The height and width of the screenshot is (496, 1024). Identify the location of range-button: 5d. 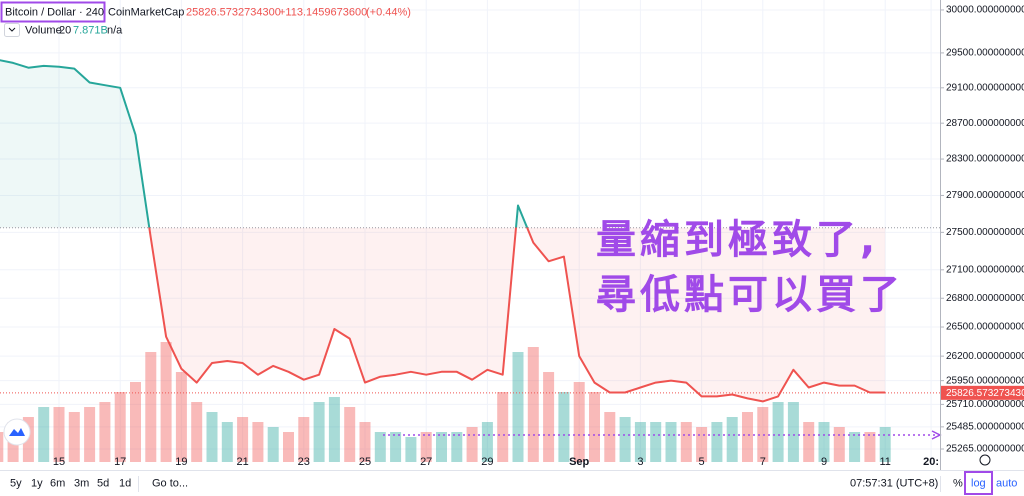
(103, 483).